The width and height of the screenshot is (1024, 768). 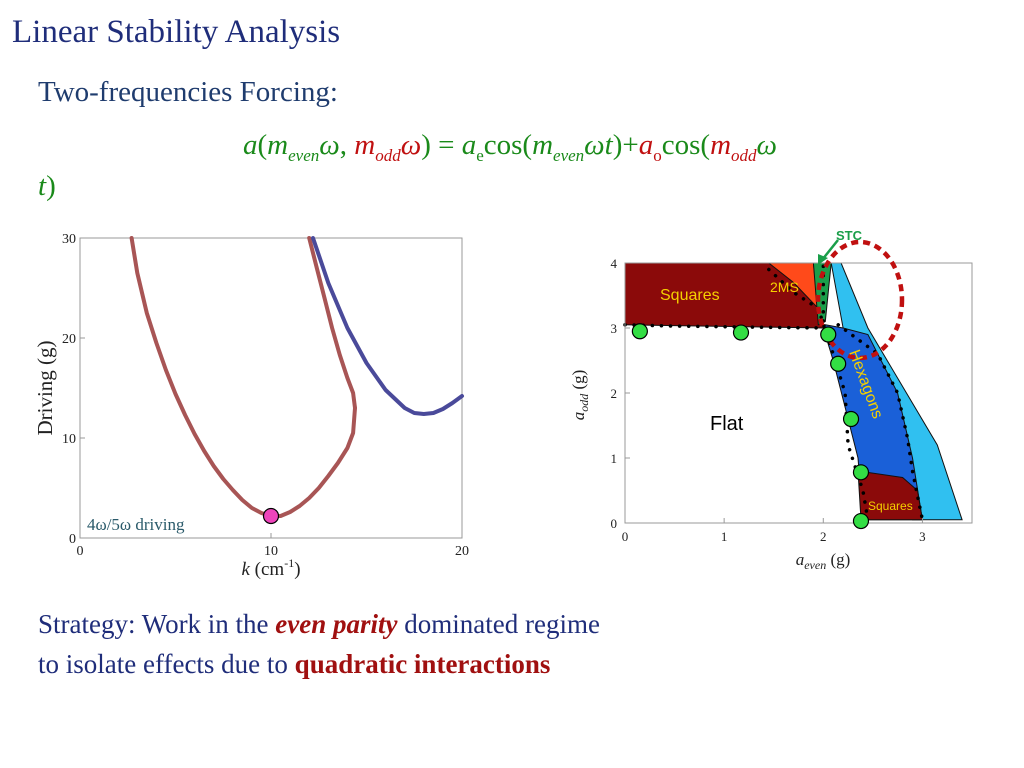 I want to click on formula-comma: ,, so click(x=347, y=145).